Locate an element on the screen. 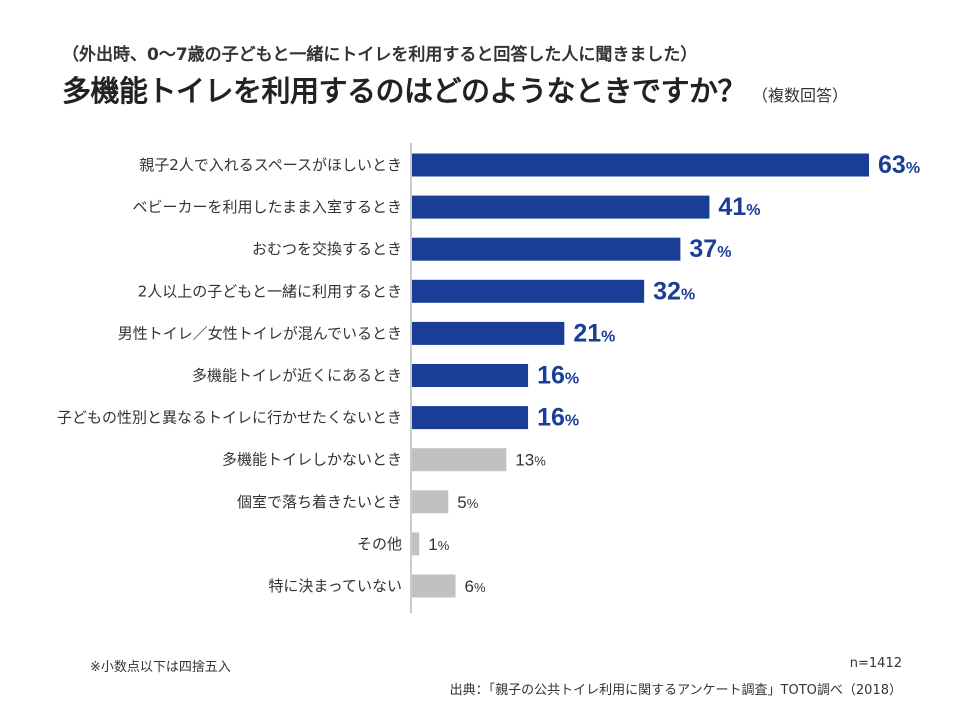  category-label: 個室で落ち着きたいとき is located at coordinates (319, 502).